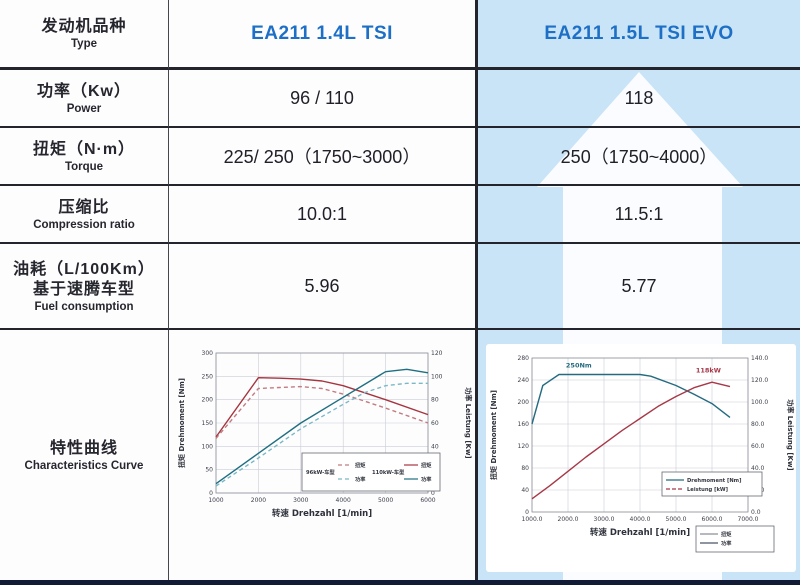 Image resolution: width=800 pixels, height=585 pixels. What do you see at coordinates (427, 500) in the screenshot?
I see `svg-text: 6000` at bounding box center [427, 500].